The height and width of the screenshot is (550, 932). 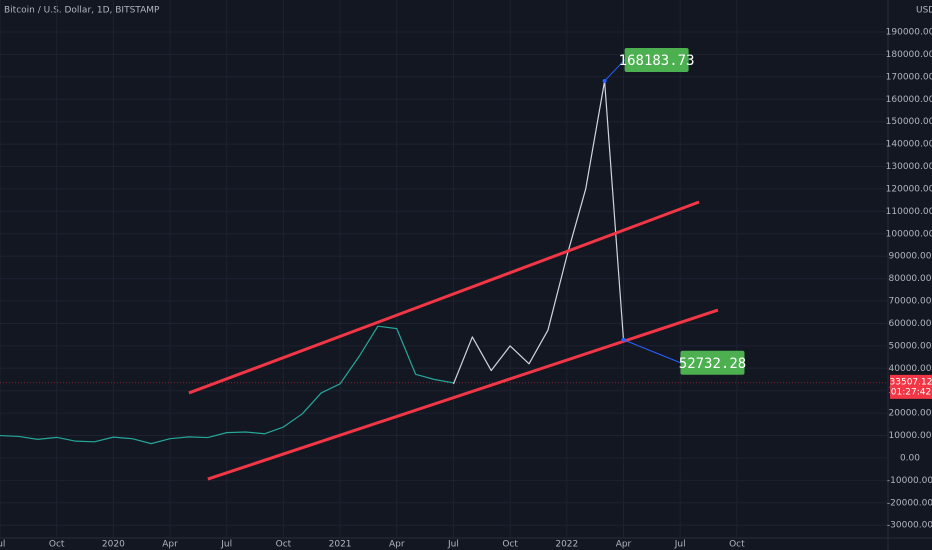 I want to click on currency: USD, so click(x=924, y=11).